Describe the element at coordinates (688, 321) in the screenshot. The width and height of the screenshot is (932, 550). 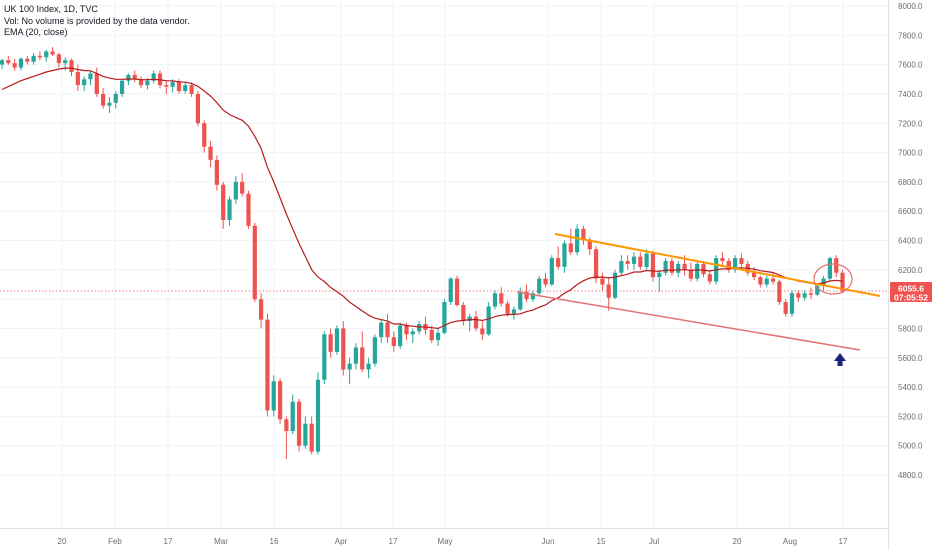
I see `lower-trendline` at that location.